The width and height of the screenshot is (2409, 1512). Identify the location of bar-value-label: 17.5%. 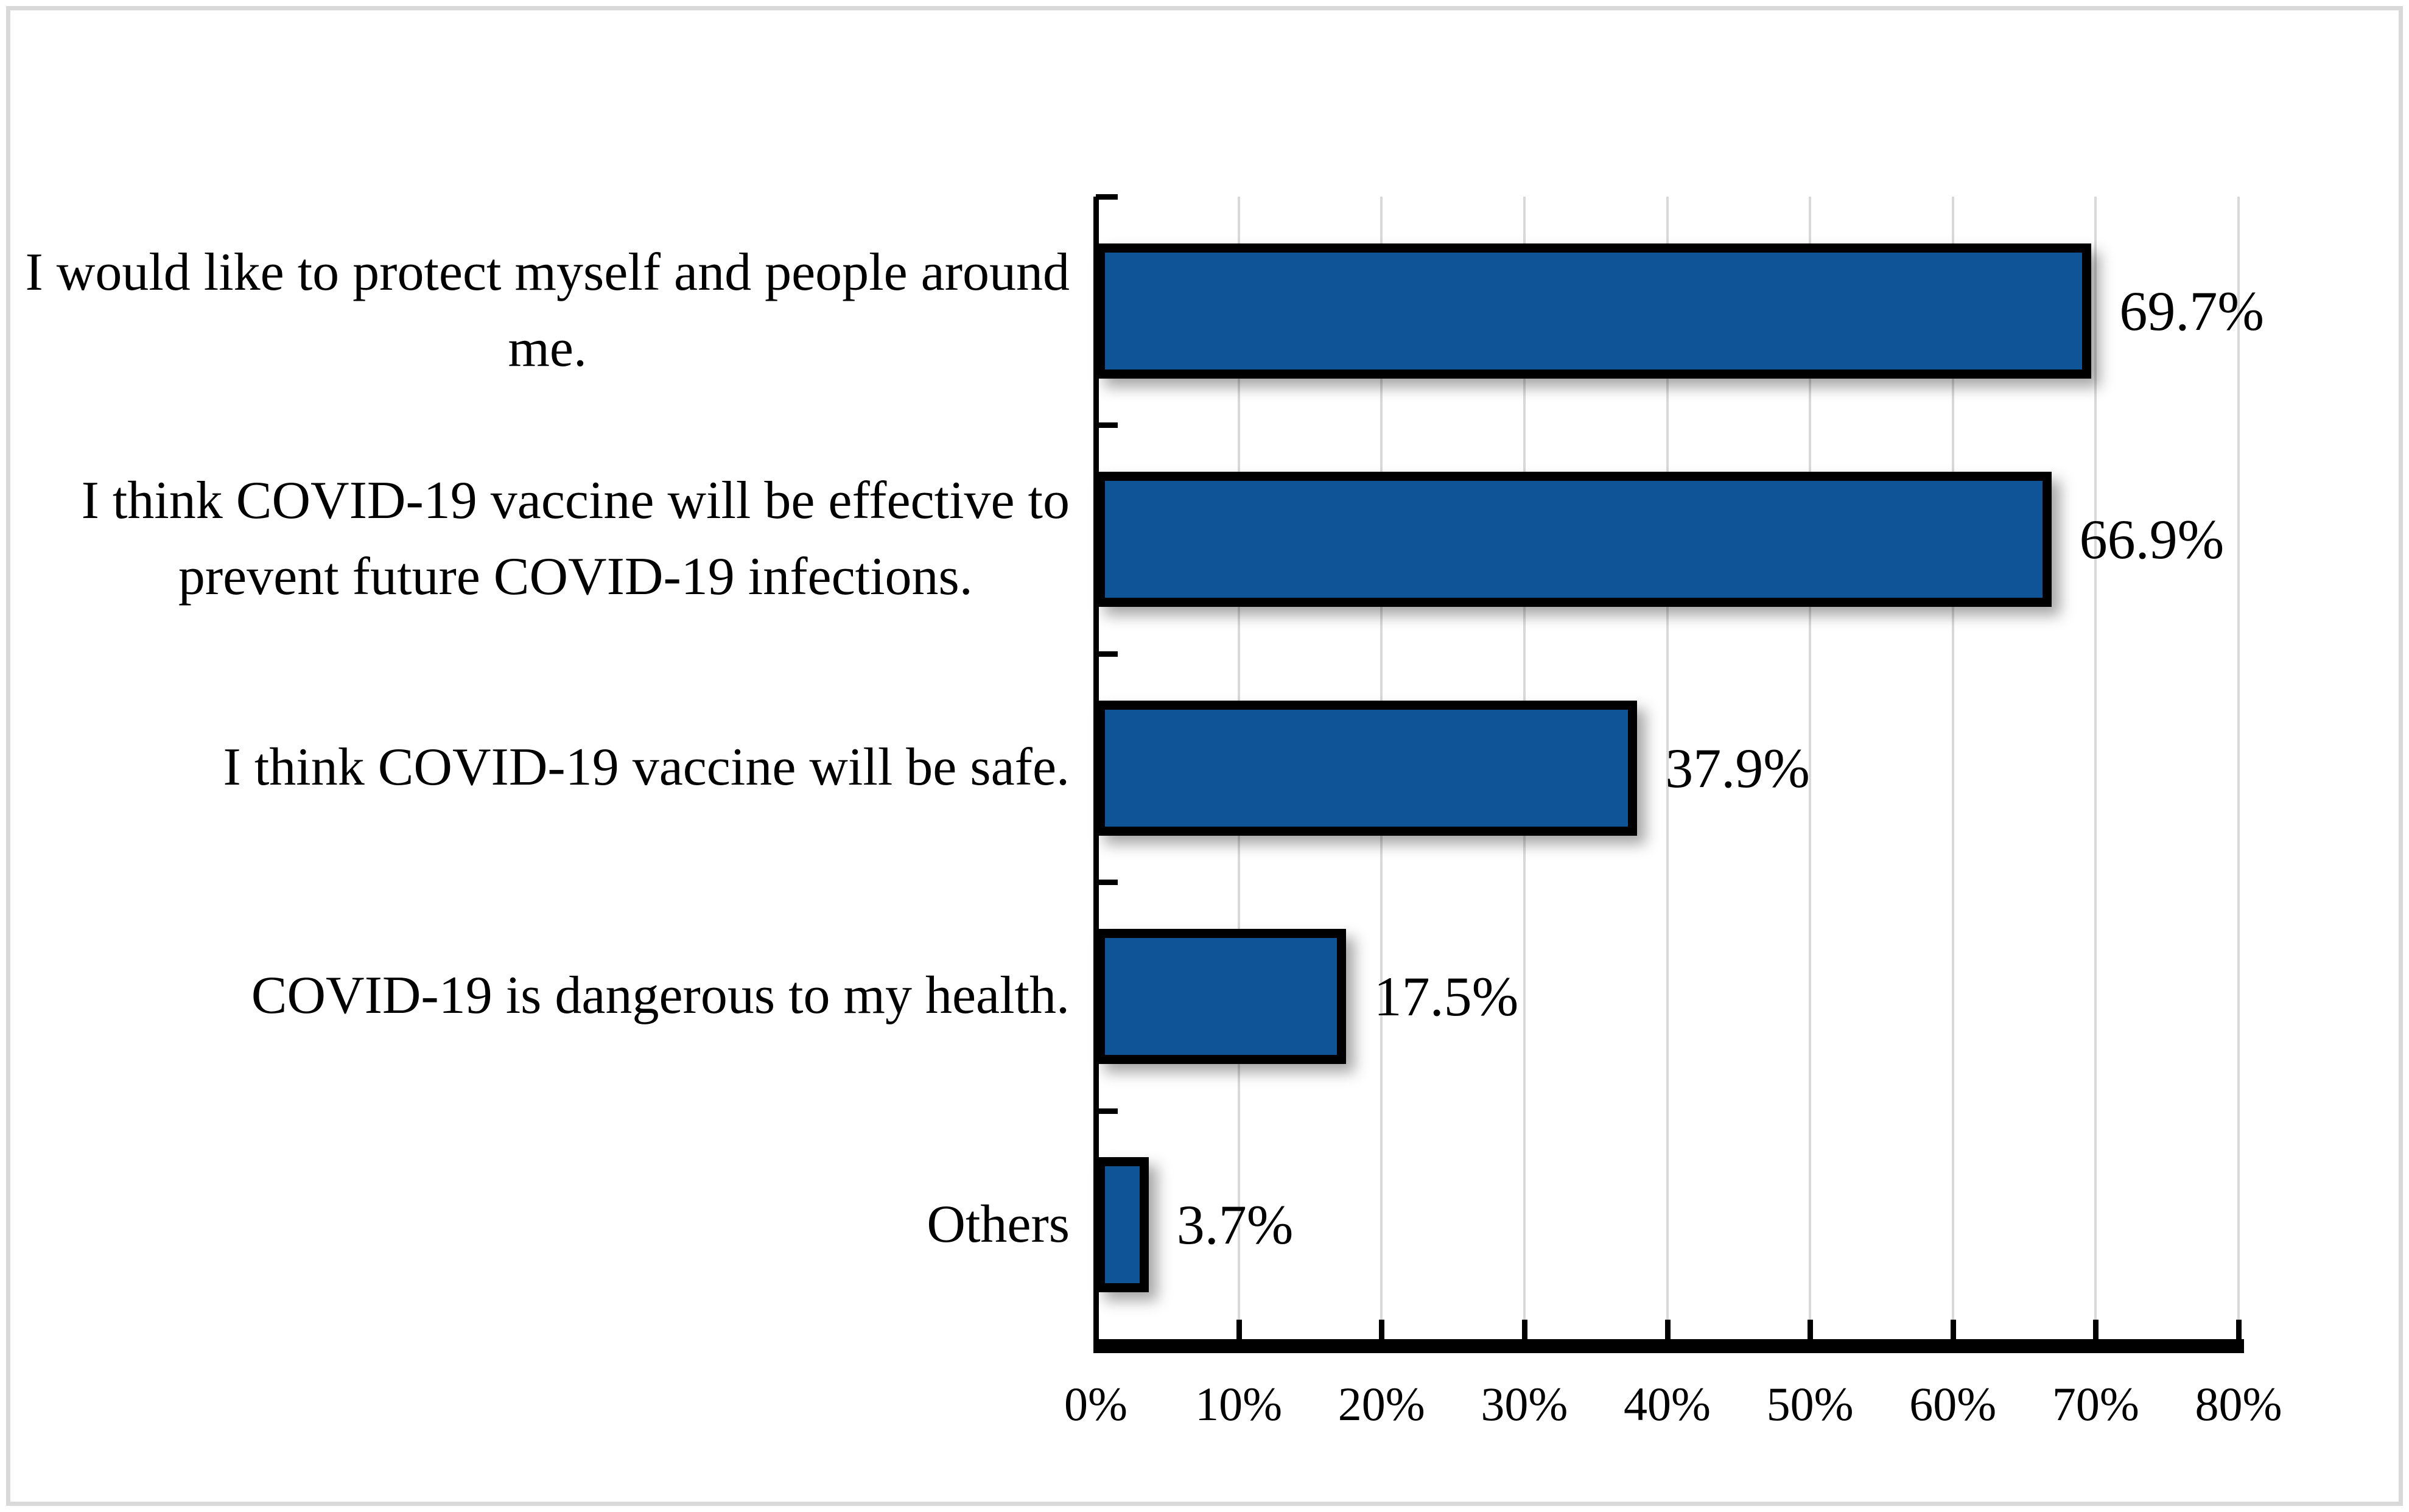
(1446, 996).